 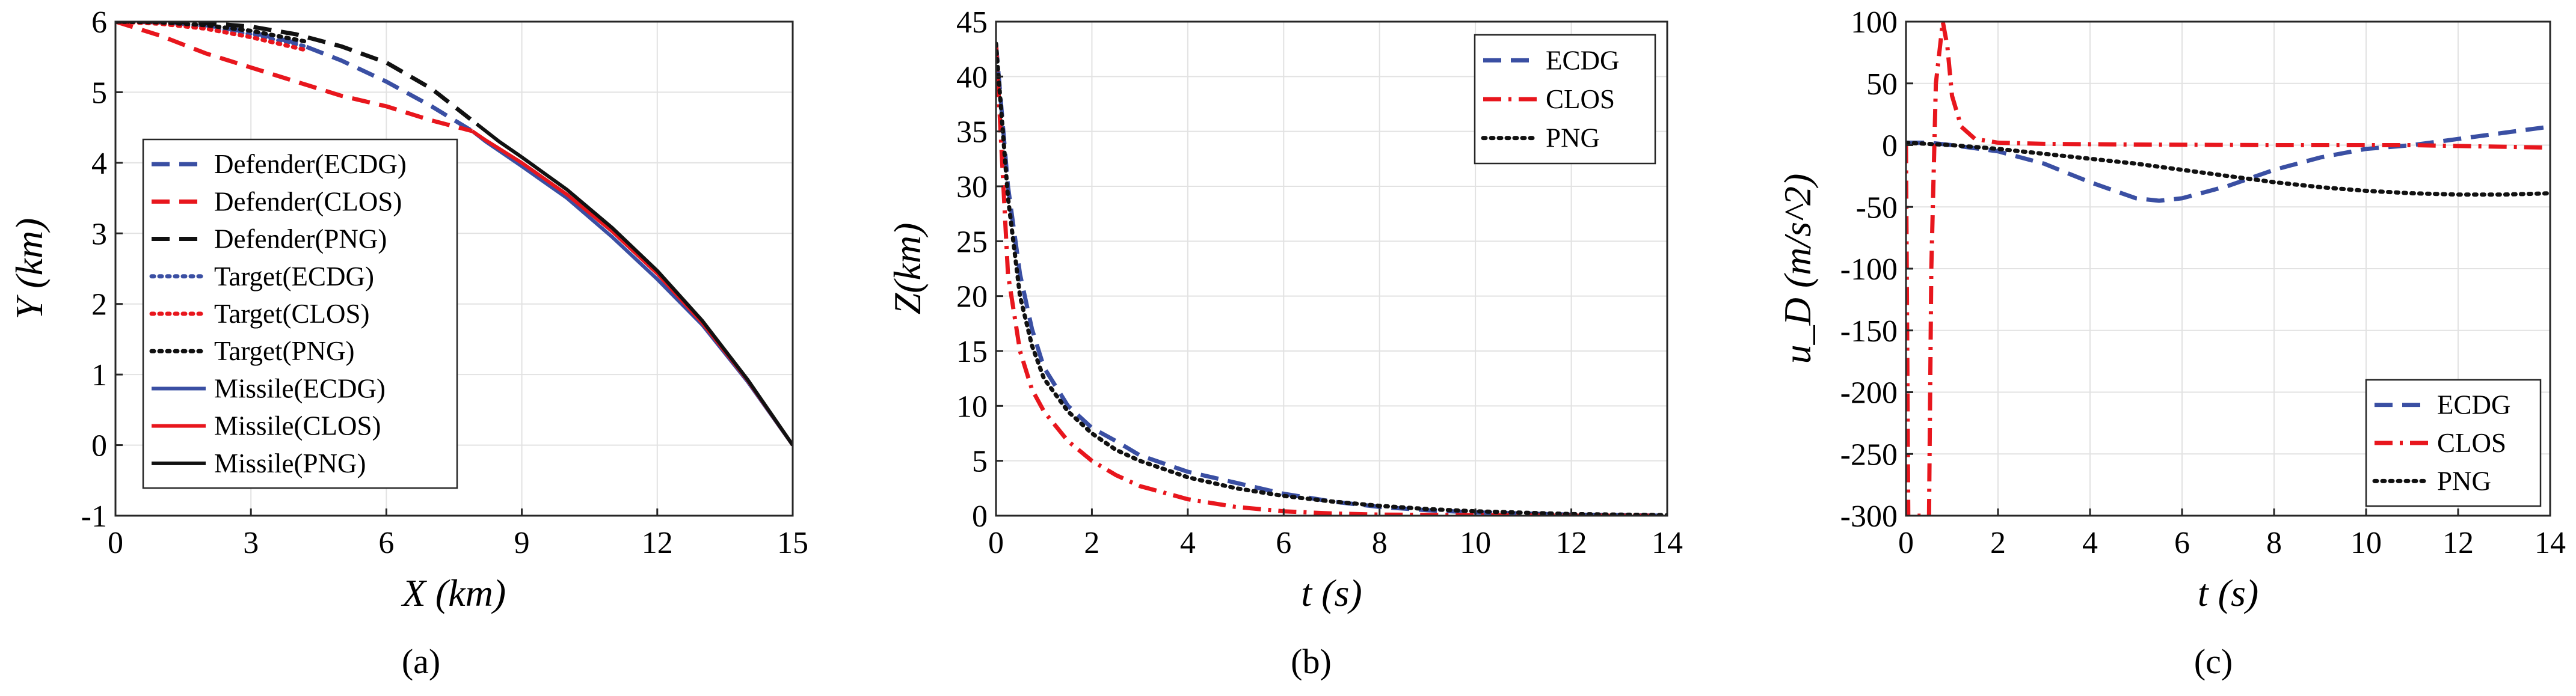 I want to click on series-line-defender-clos, so click(x=294, y=77).